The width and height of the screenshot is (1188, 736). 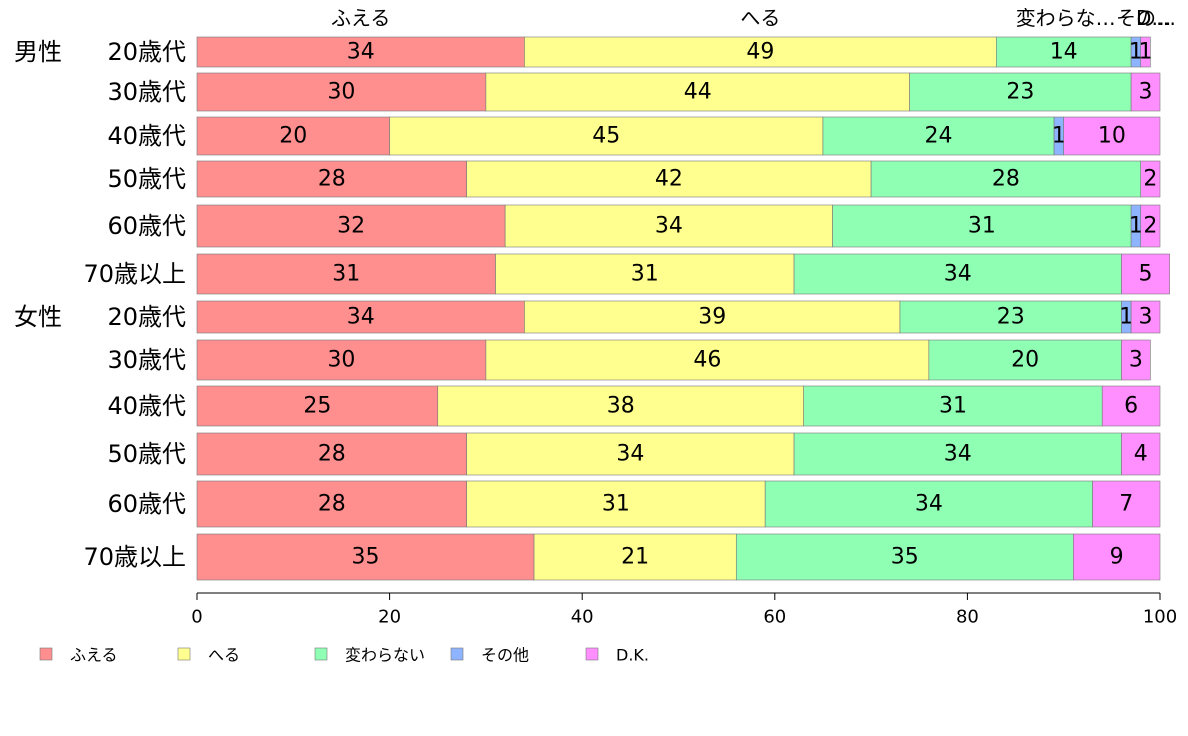 What do you see at coordinates (38, 317) in the screenshot?
I see `group-label: 女性` at bounding box center [38, 317].